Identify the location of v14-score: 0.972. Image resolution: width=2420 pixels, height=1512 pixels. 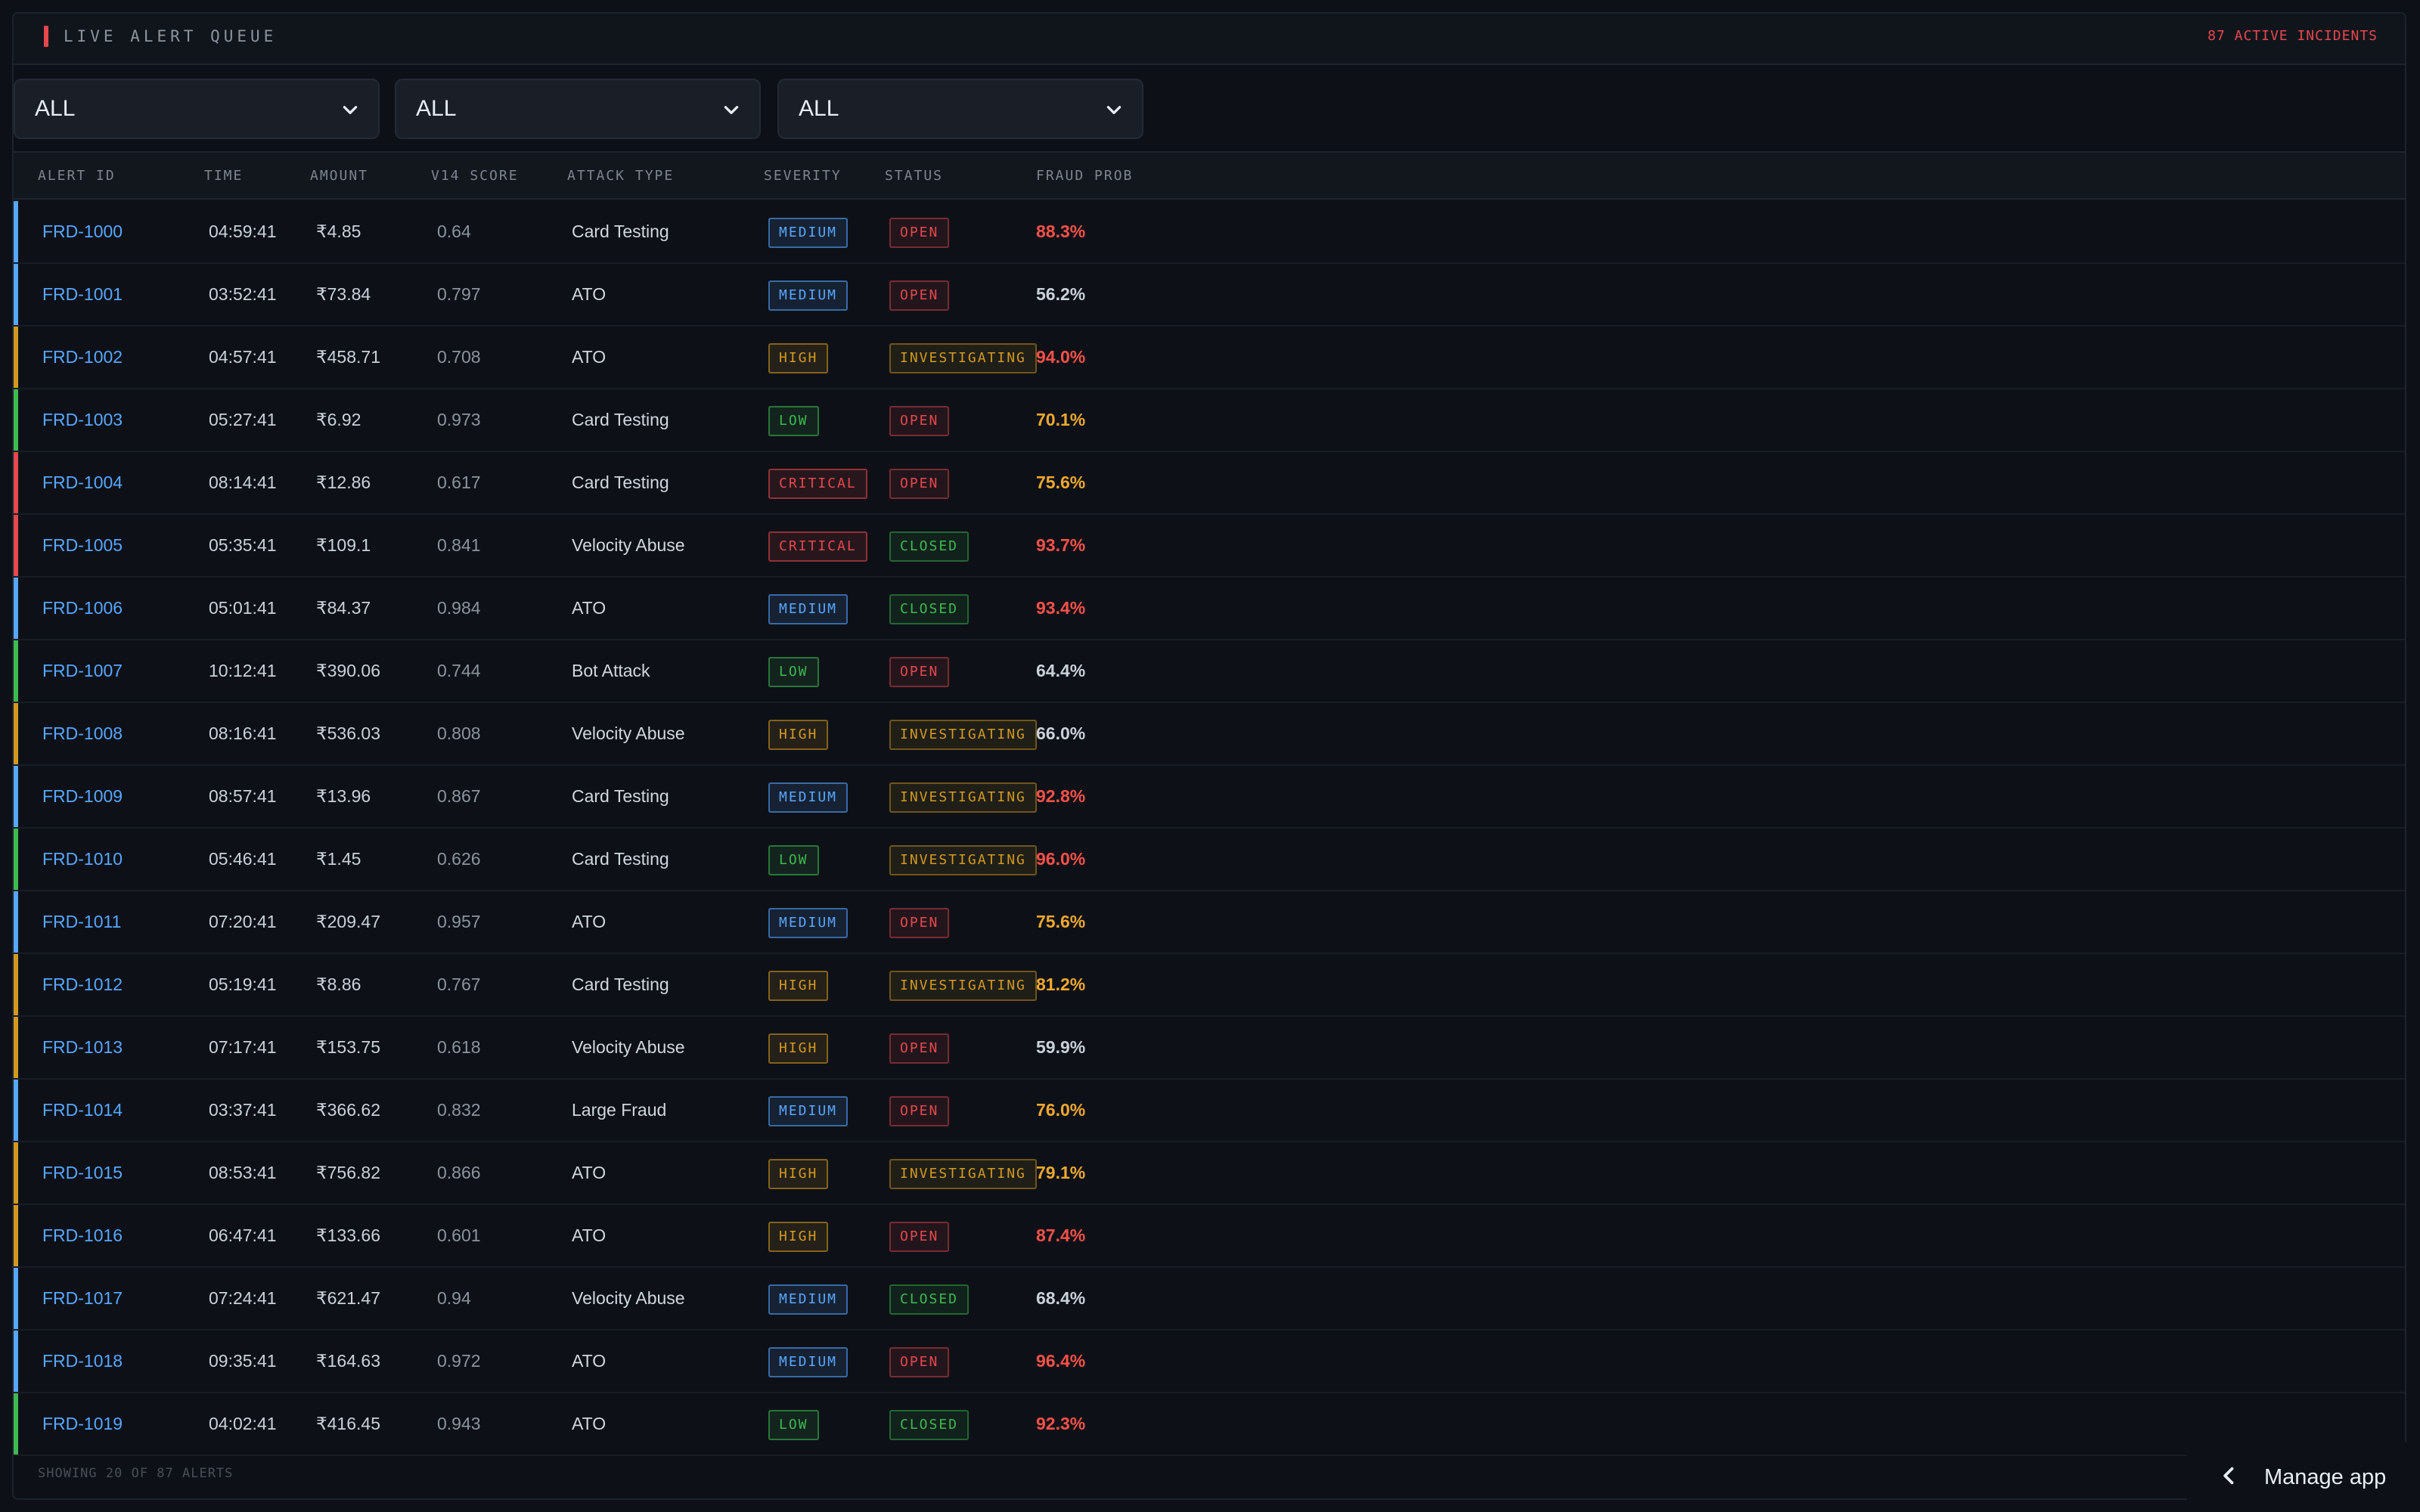
(459, 1361).